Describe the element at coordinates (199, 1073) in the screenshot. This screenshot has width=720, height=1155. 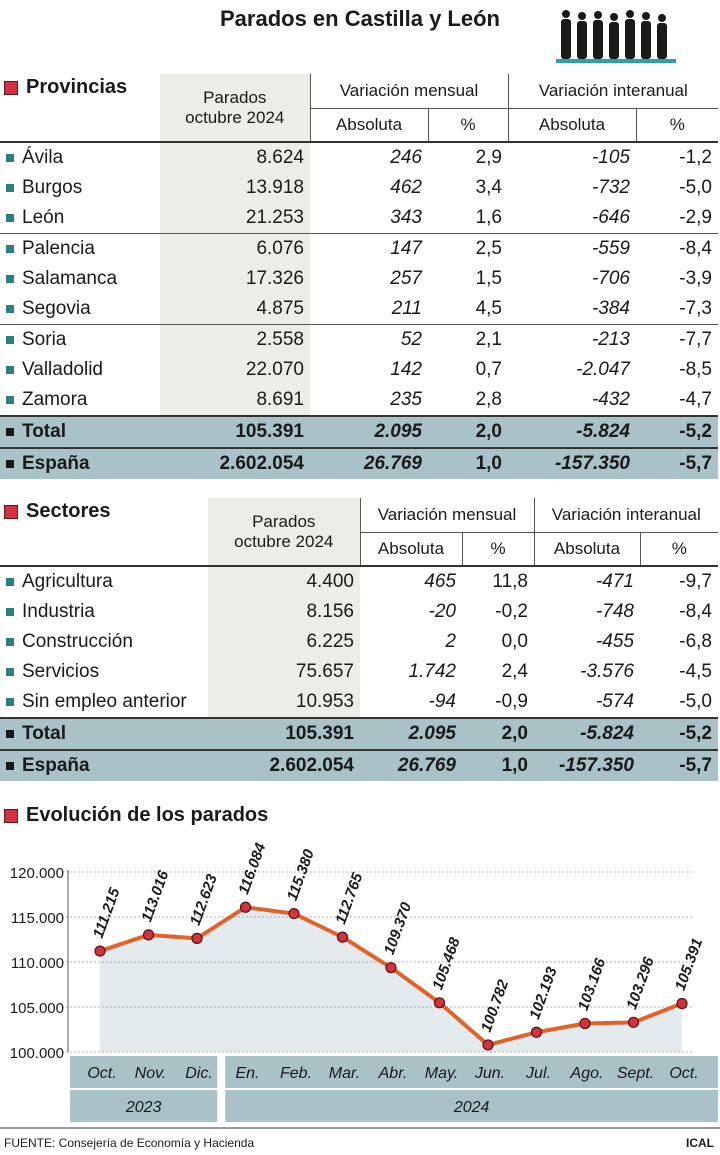
I see `x-tick-label: Dic.` at that location.